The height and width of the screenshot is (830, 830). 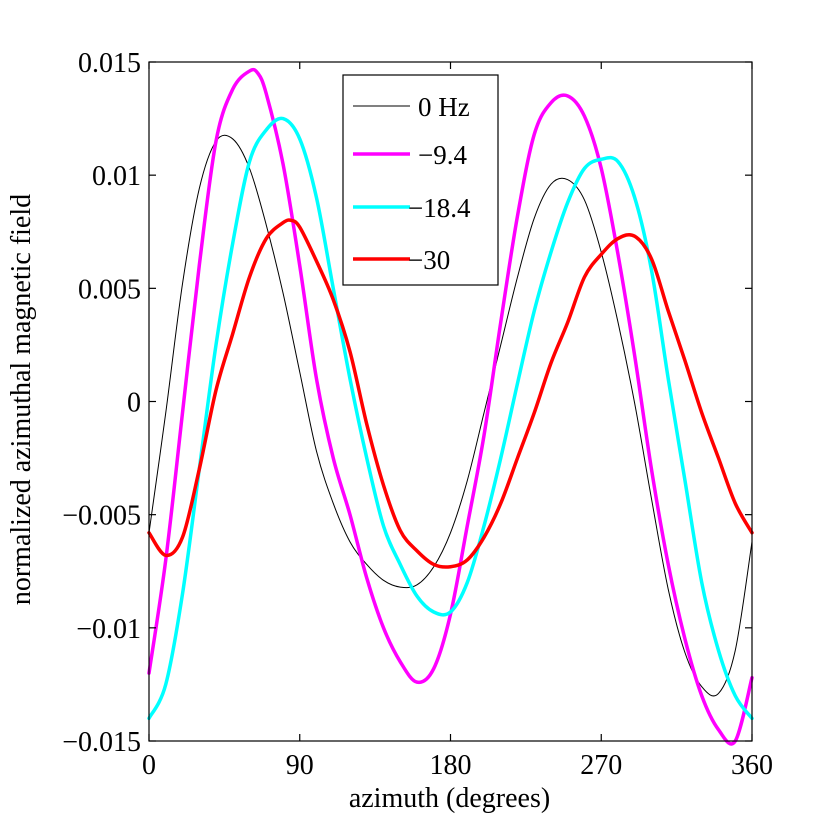 I want to click on y-tick-label: −0.015, so click(x=101, y=742).